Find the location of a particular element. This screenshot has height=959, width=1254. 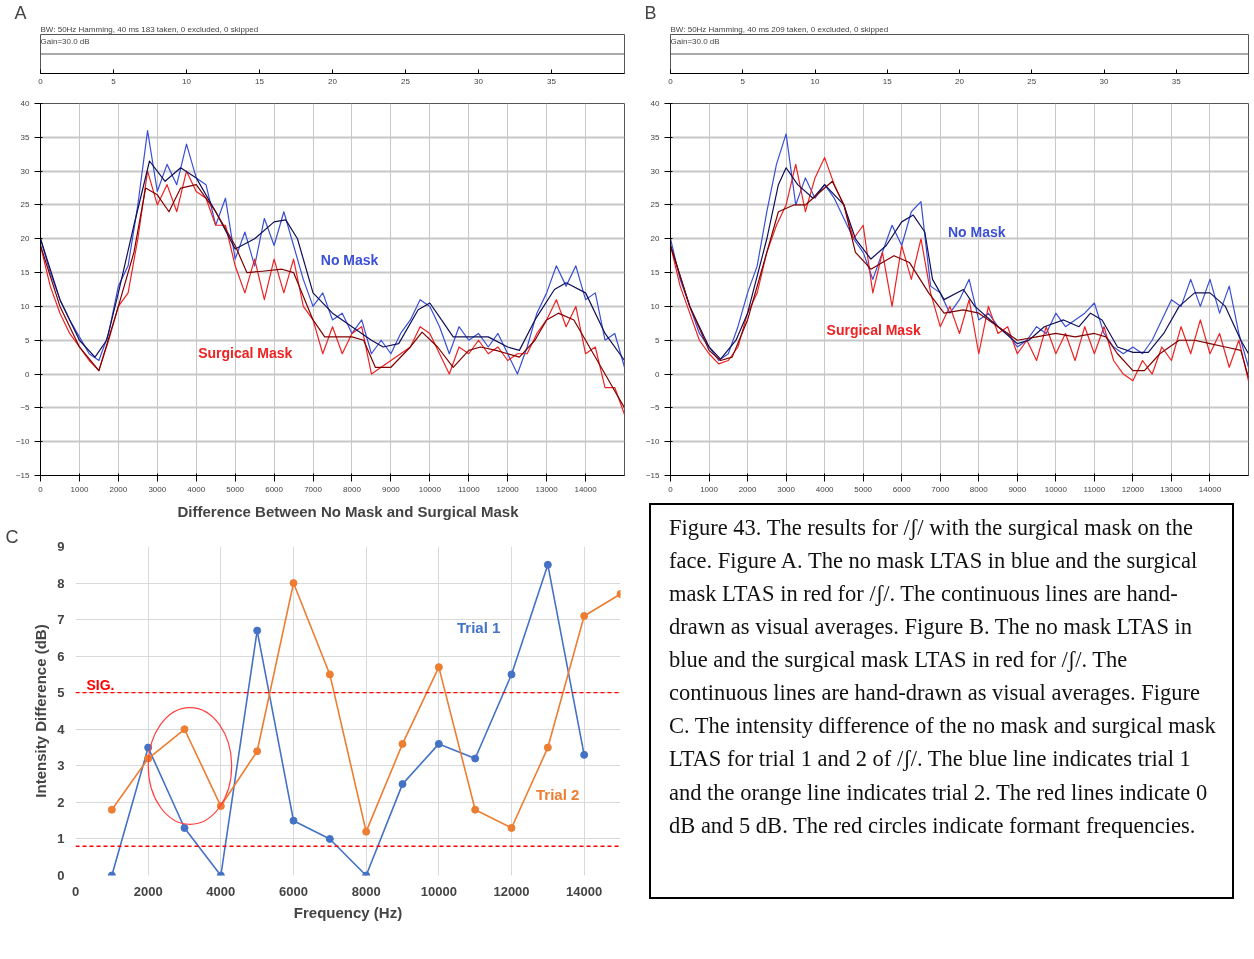

x-tick-label: 14000 is located at coordinates (584, 891).